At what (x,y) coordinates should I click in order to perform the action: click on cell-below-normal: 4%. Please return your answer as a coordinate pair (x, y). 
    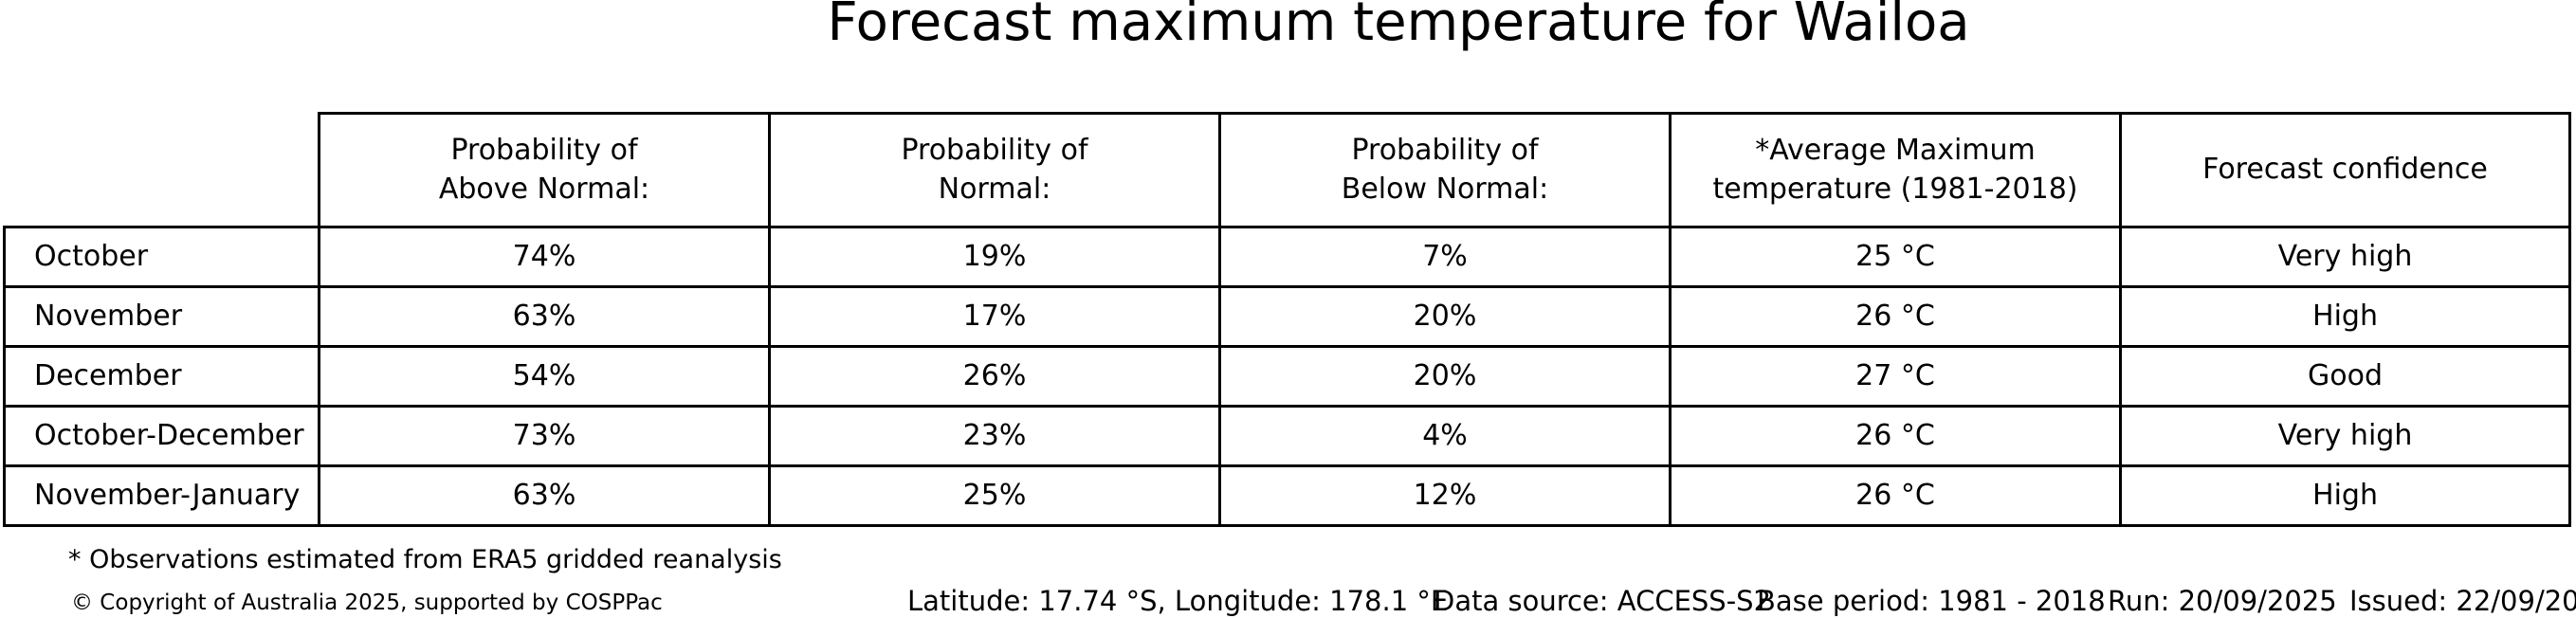
    Looking at the image, I should click on (1445, 436).